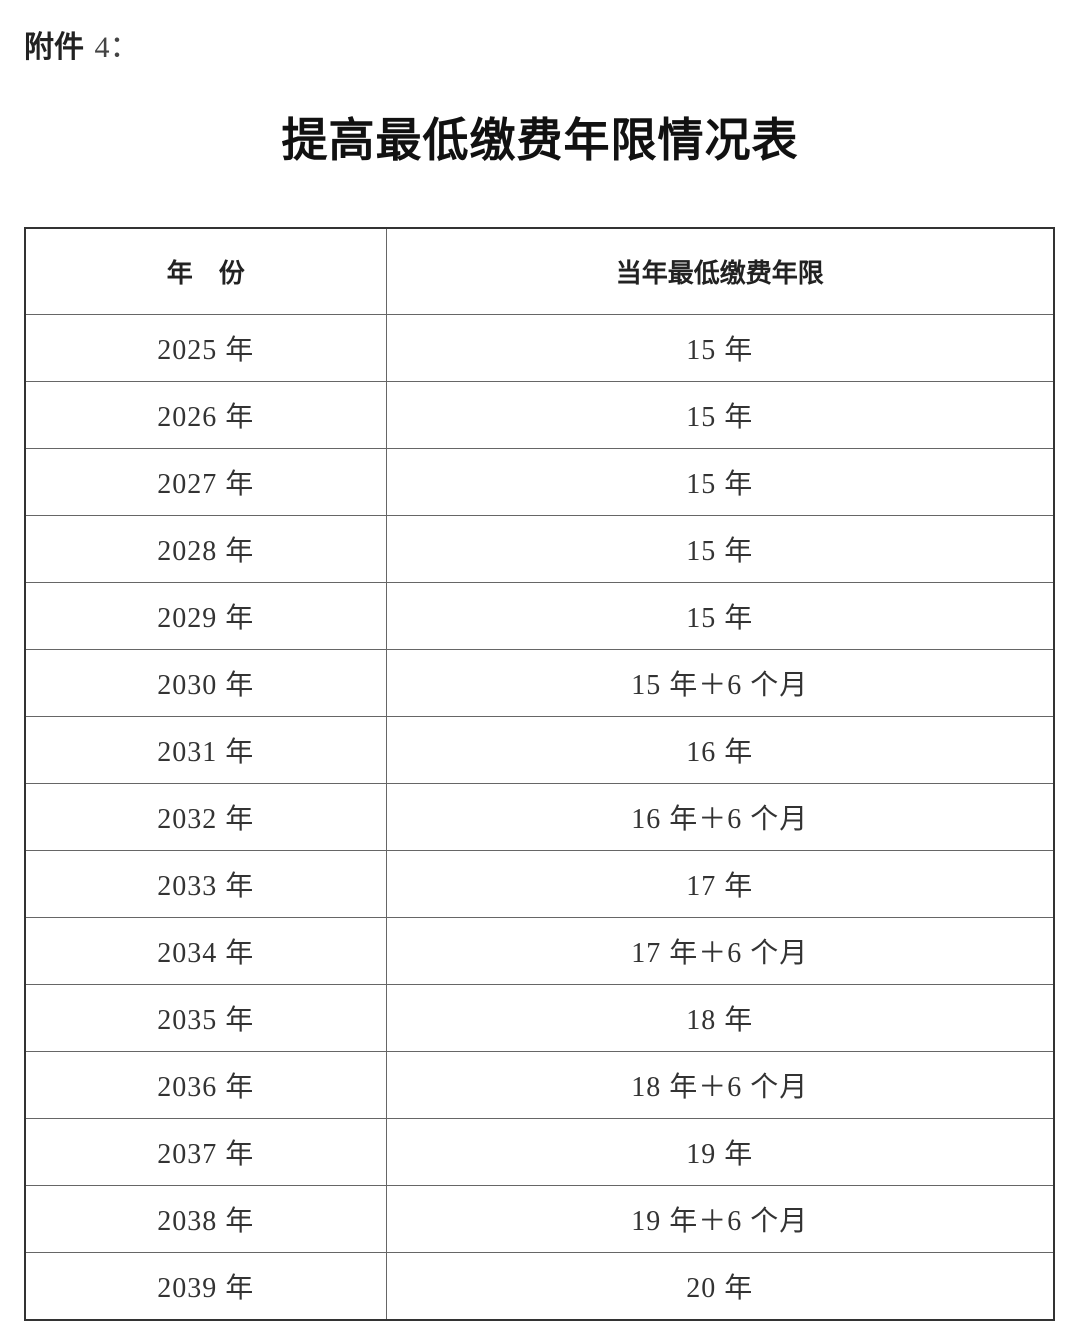 Image resolution: width=1080 pixels, height=1340 pixels. What do you see at coordinates (720, 1286) in the screenshot?
I see `min-years-cell: 20 年` at bounding box center [720, 1286].